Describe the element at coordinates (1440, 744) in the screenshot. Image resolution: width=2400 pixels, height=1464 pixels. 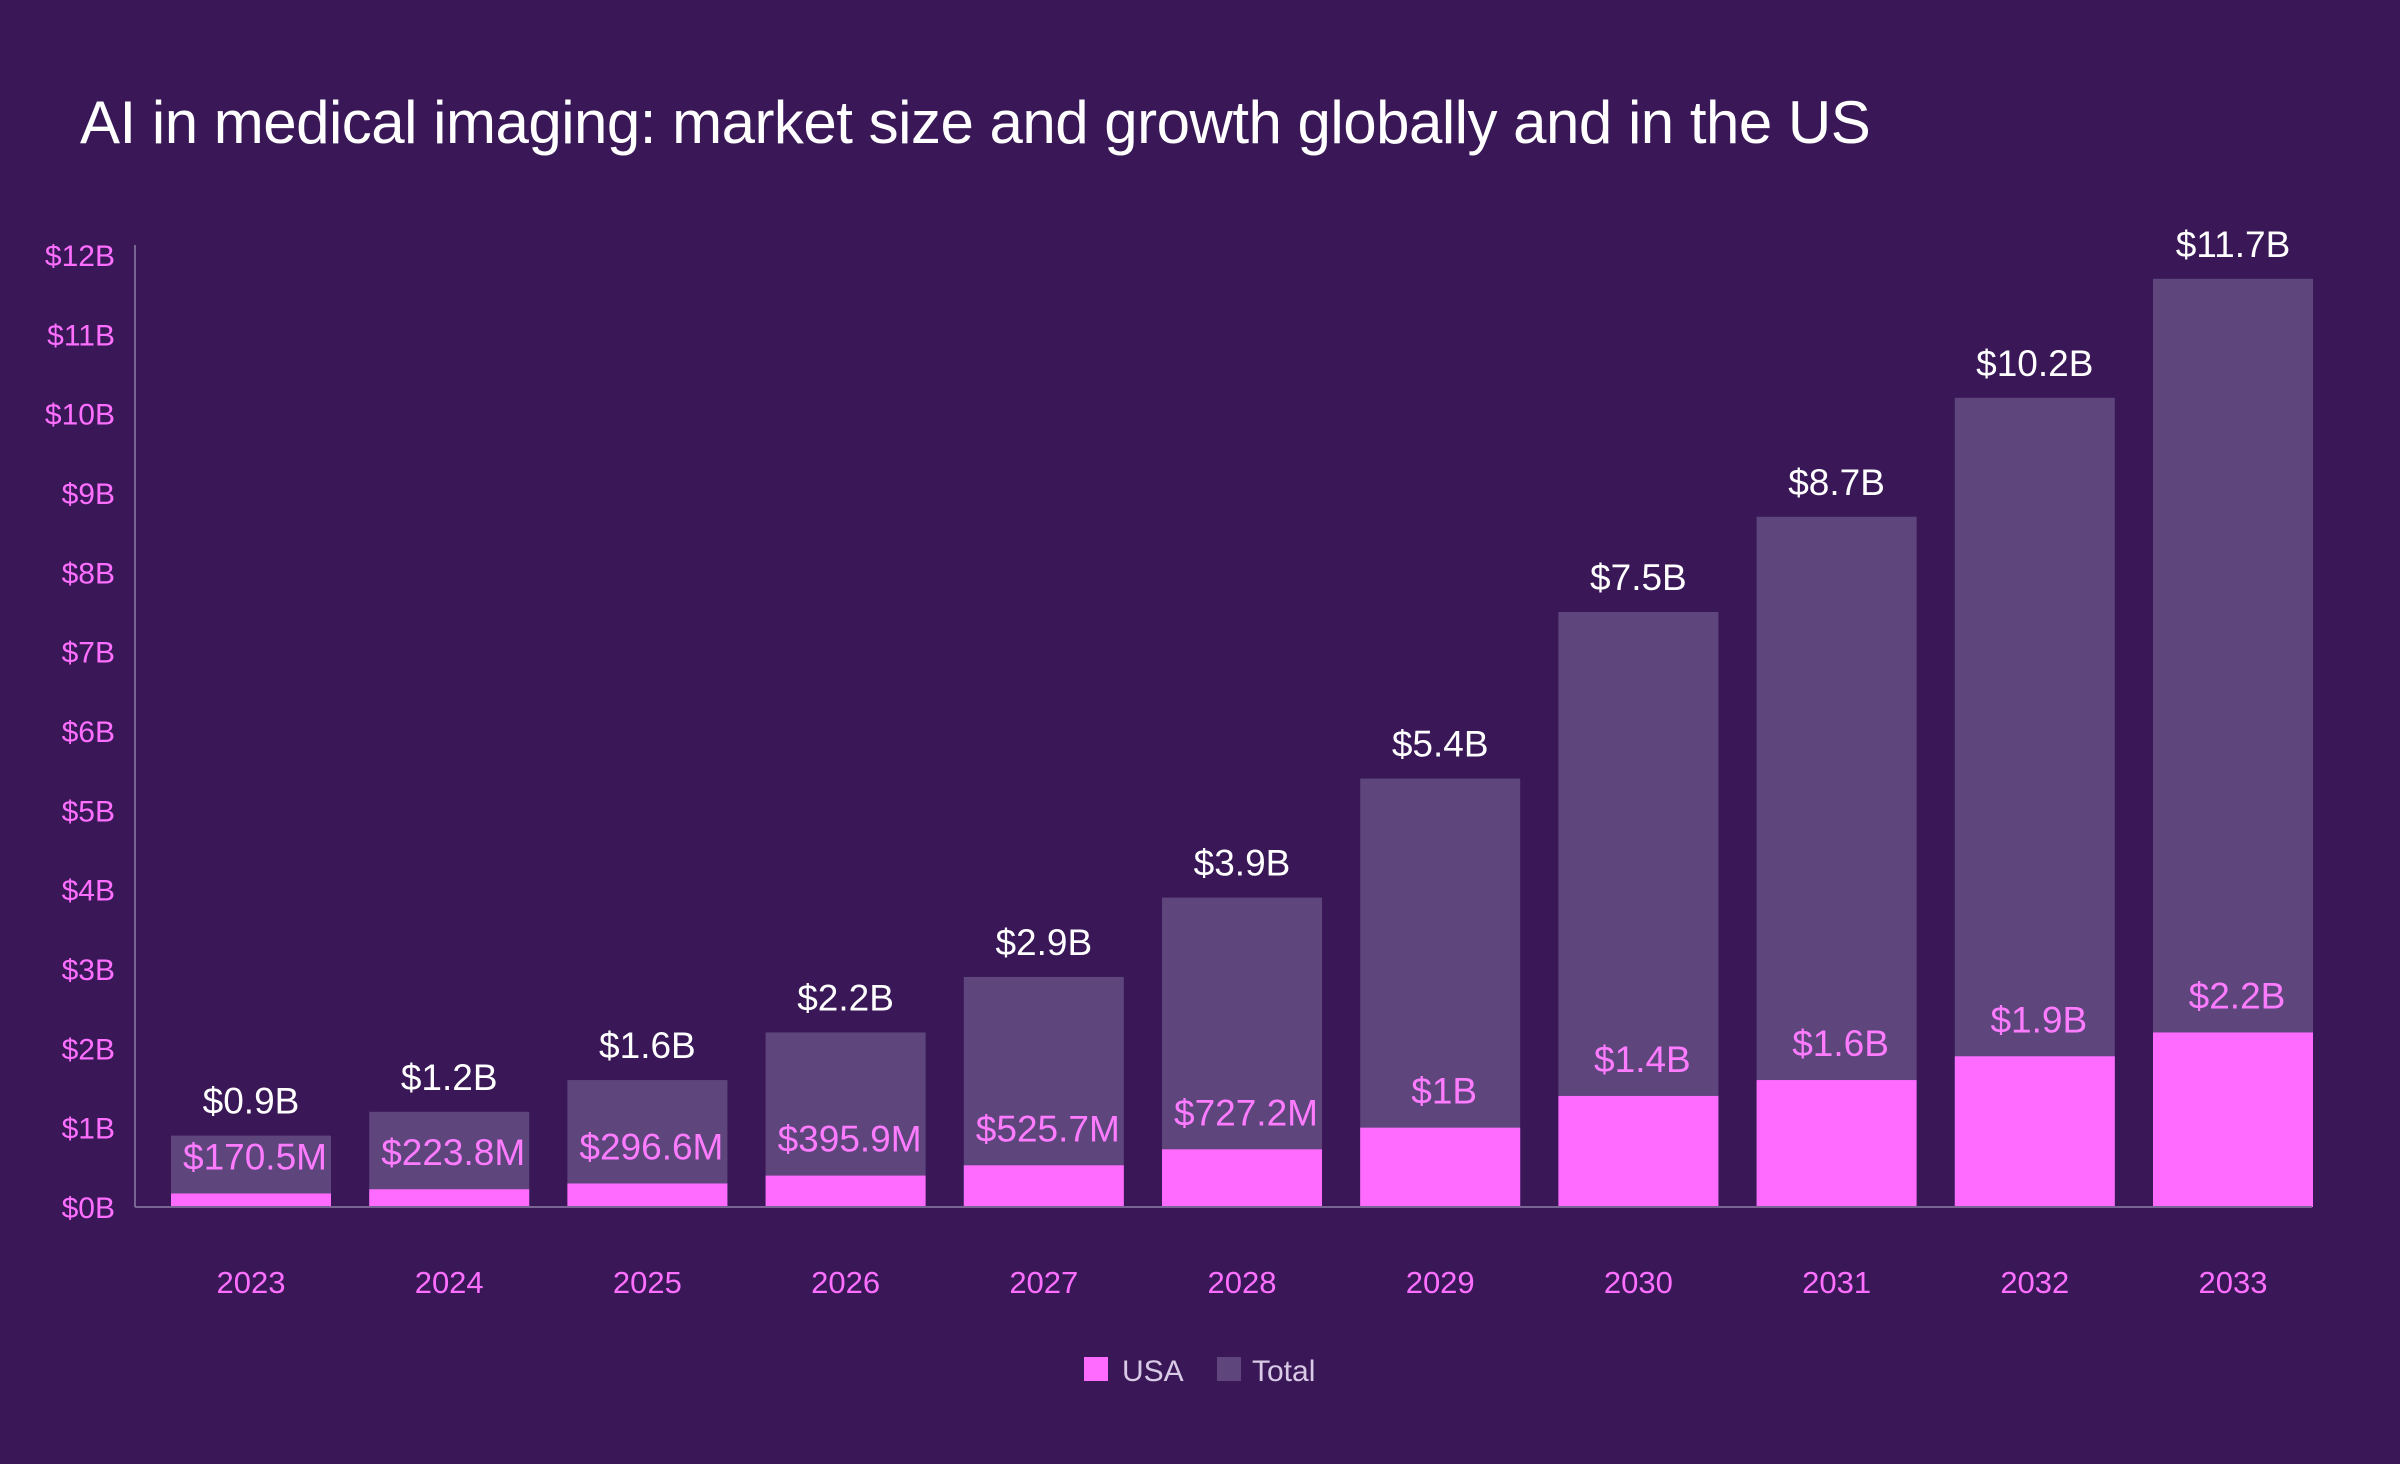
I see `total-value-label: $5.4B` at that location.